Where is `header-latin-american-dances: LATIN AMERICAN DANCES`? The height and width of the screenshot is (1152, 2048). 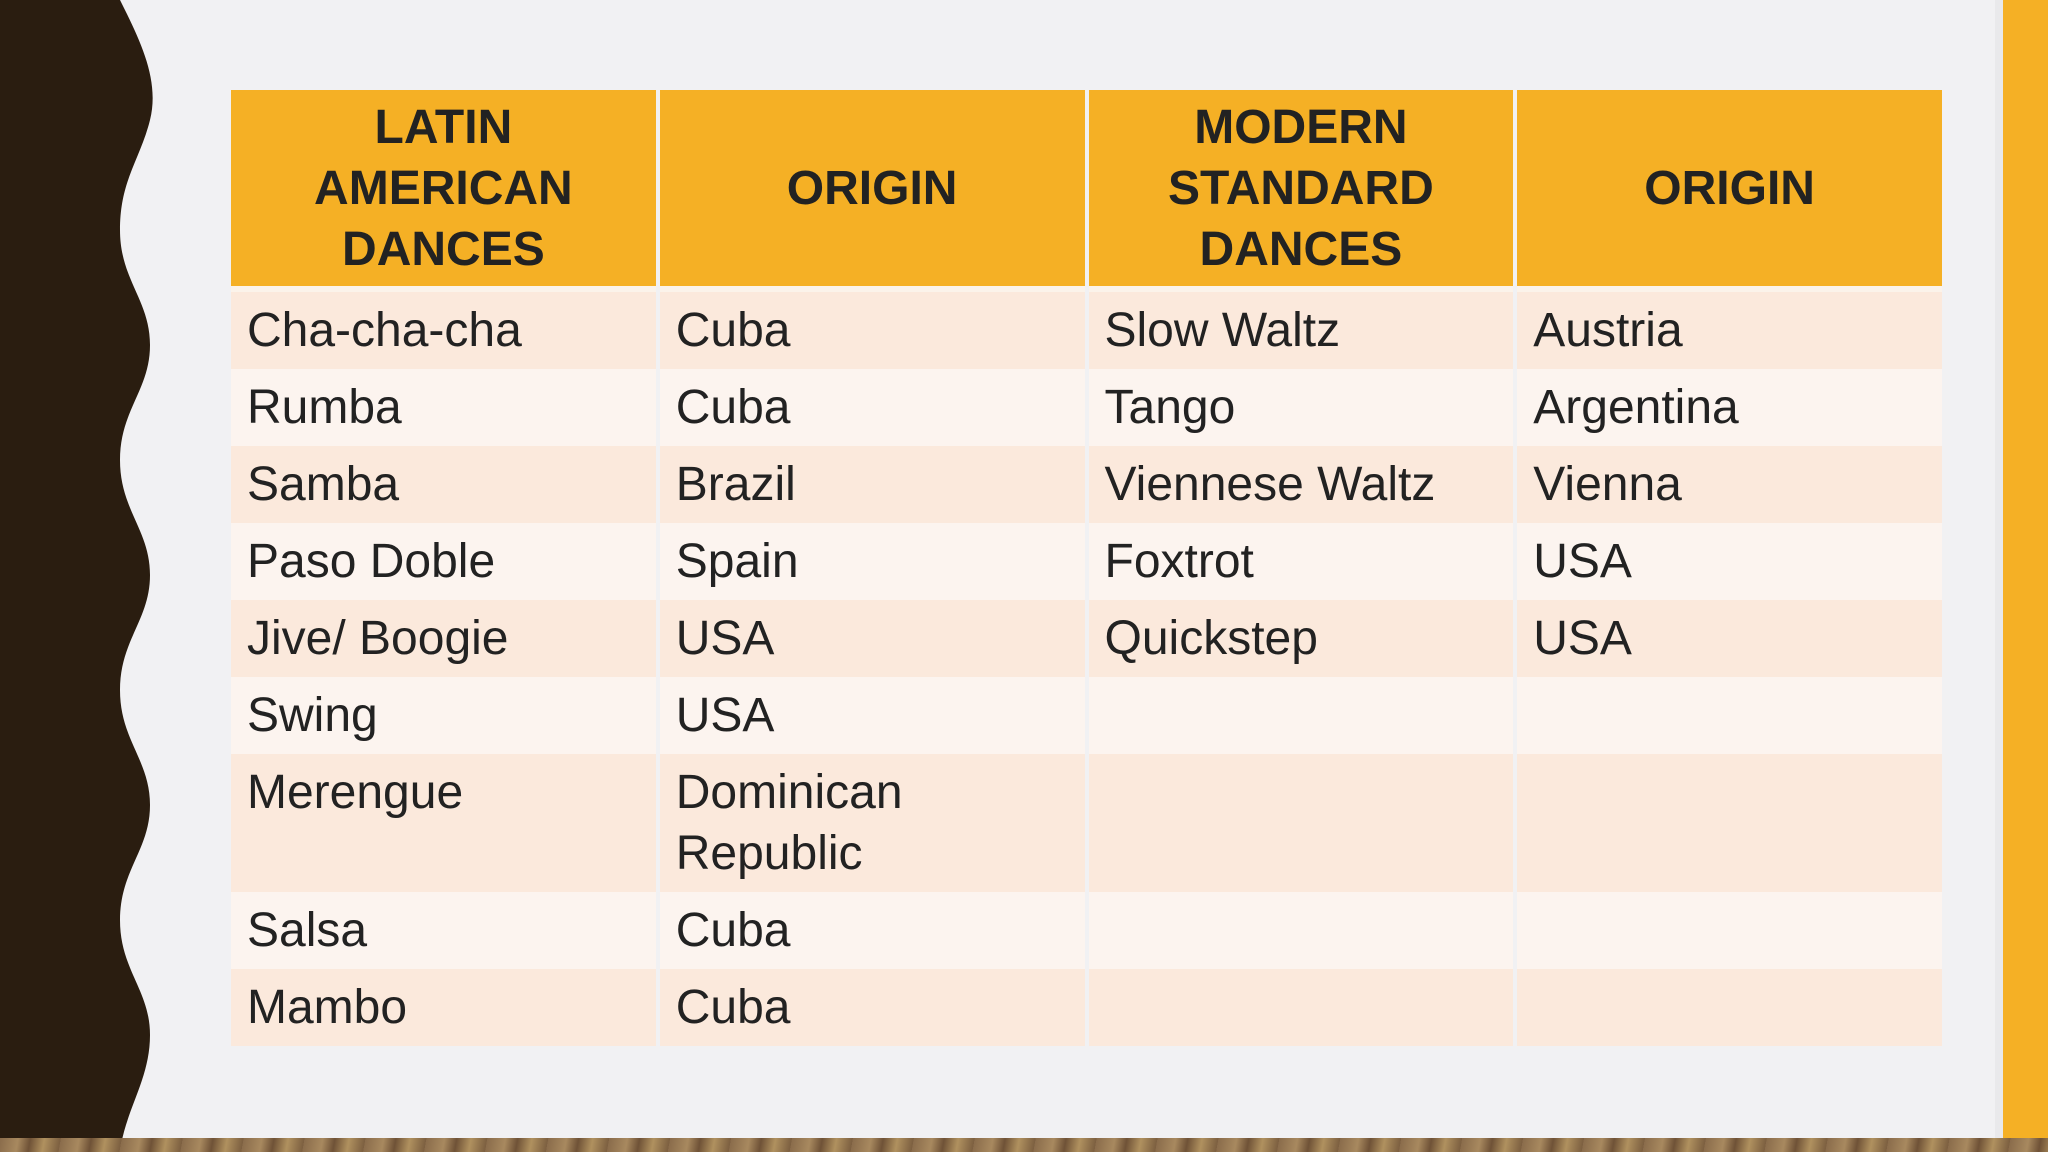 header-latin-american-dances: LATIN AMERICAN DANCES is located at coordinates (443, 191).